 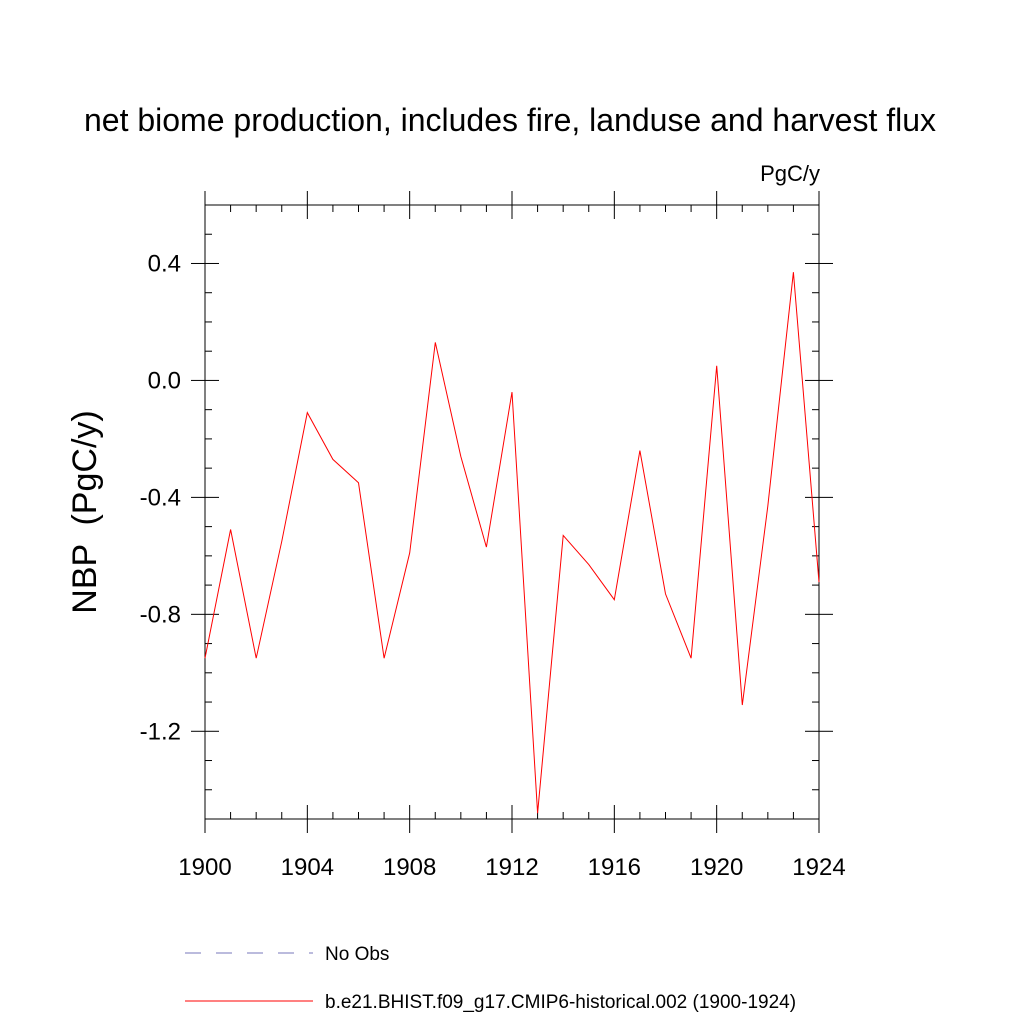 I want to click on x-tick-label: 1924, so click(x=818, y=867).